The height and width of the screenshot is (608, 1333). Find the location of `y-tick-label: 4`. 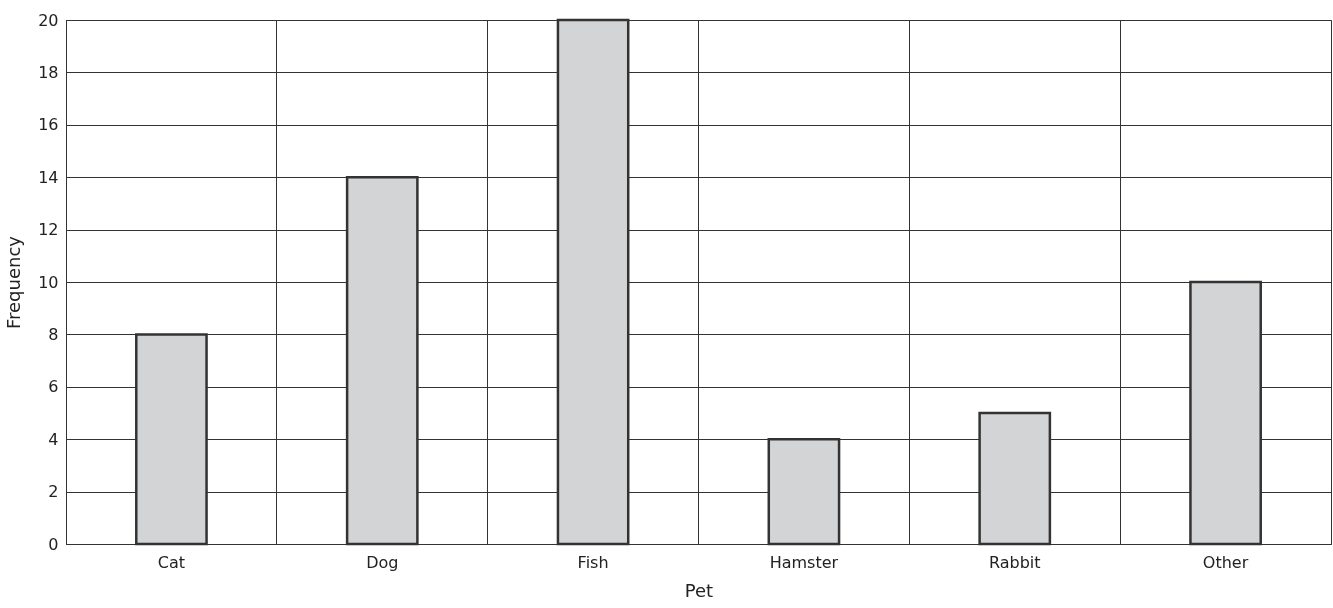

y-tick-label: 4 is located at coordinates (53, 439).